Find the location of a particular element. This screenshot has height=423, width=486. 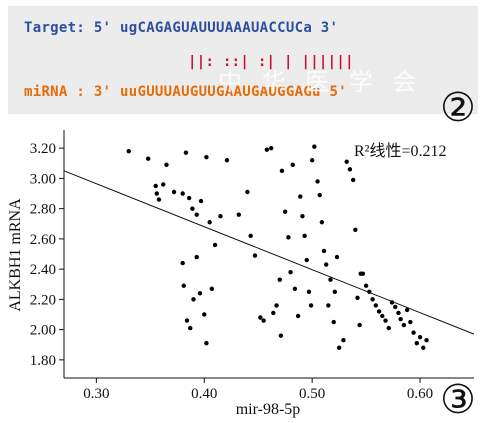

panel-label-2: ② is located at coordinates (458, 108).